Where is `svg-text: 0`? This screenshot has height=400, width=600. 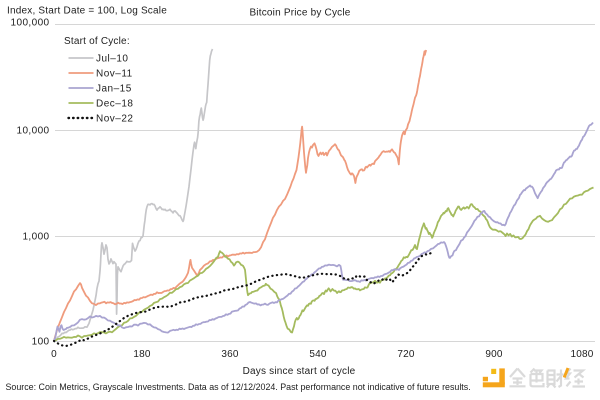 svg-text: 0 is located at coordinates (54, 354).